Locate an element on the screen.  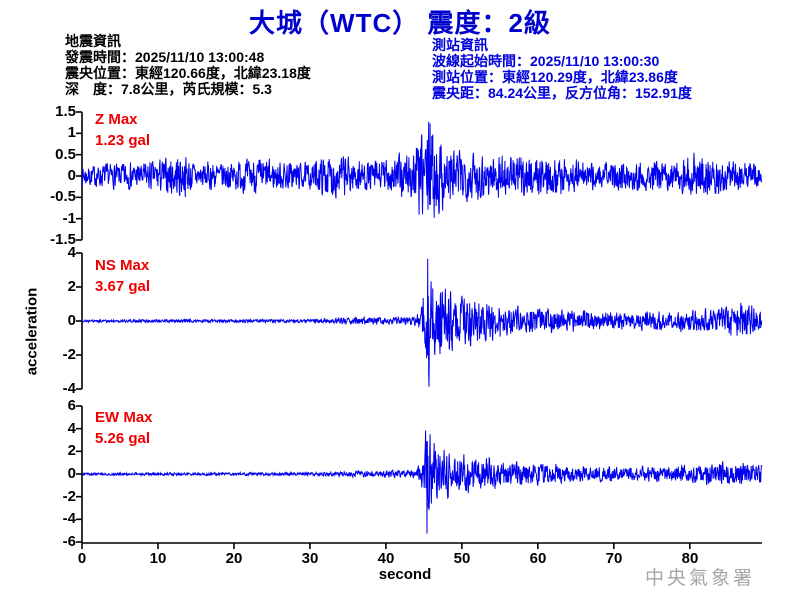
trace-z is located at coordinates (422, 169).